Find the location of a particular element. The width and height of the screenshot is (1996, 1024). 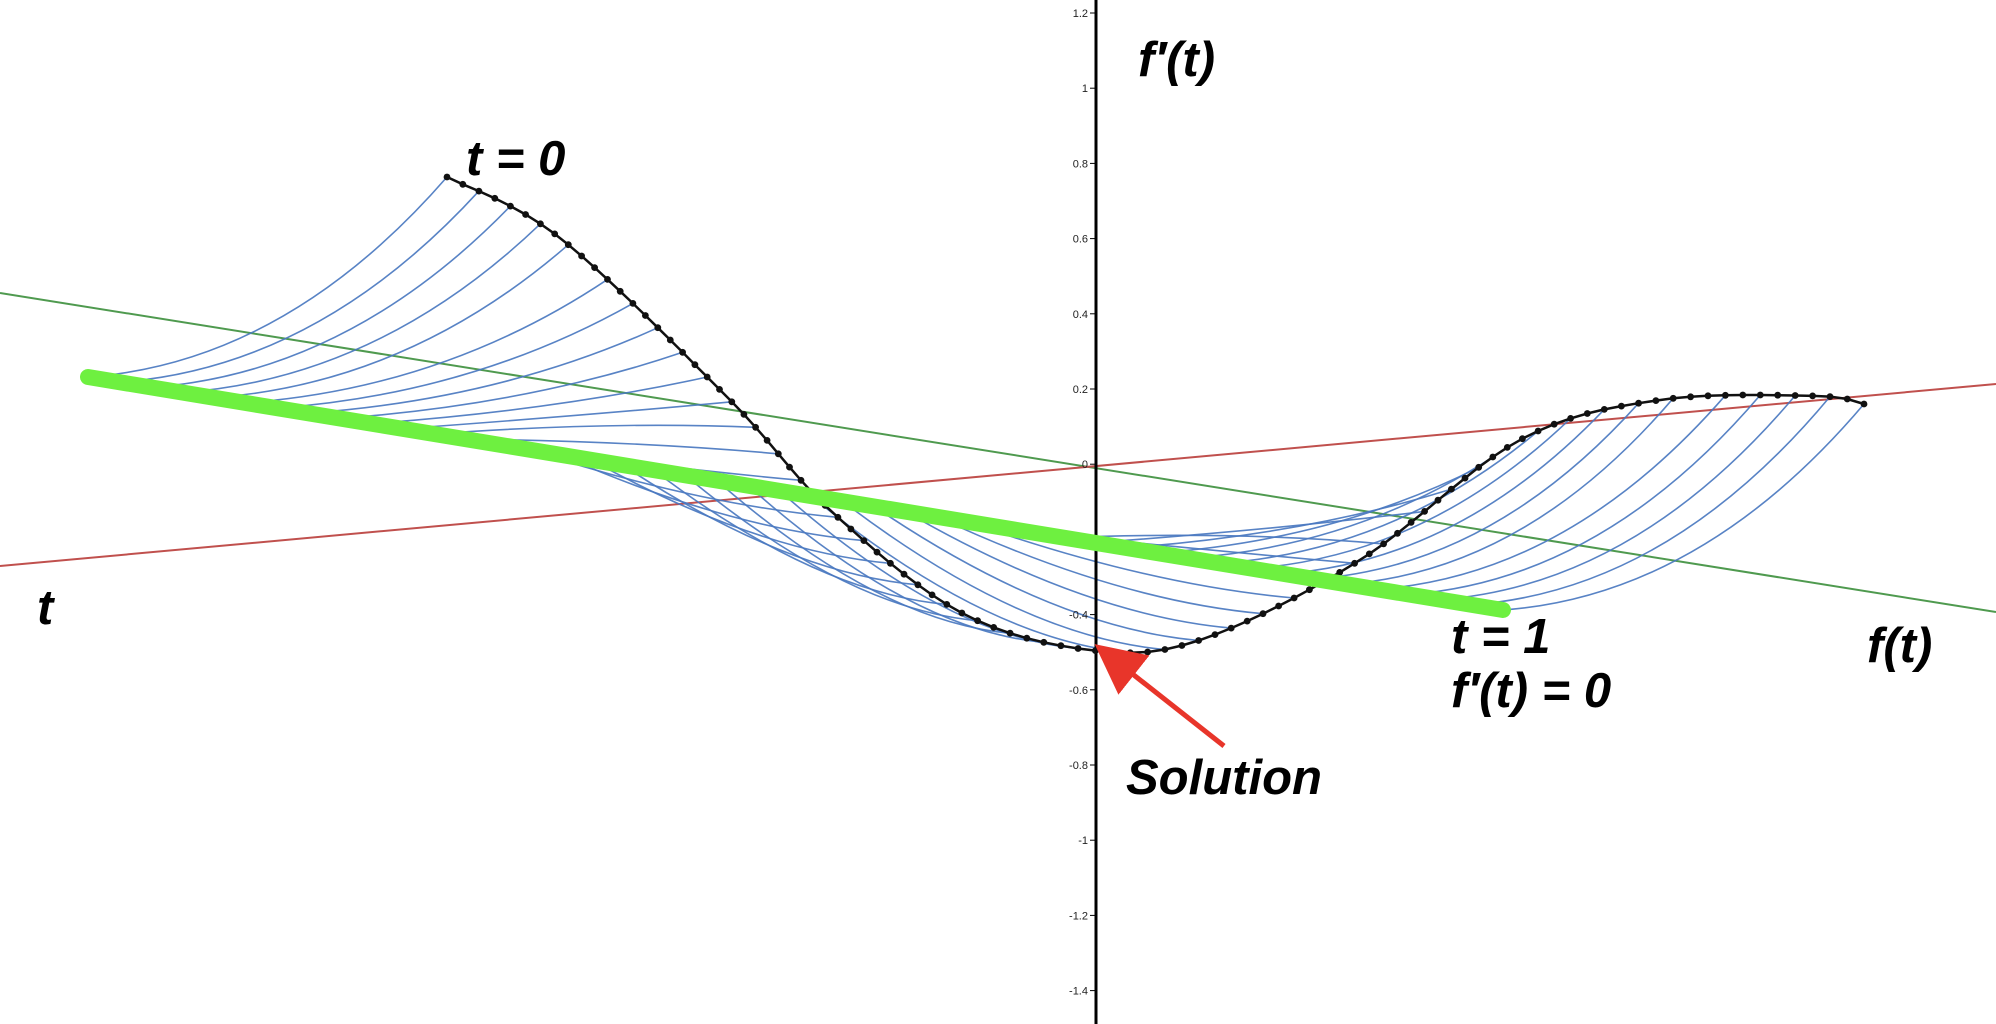

arrow-icon is located at coordinates (1160, 696).